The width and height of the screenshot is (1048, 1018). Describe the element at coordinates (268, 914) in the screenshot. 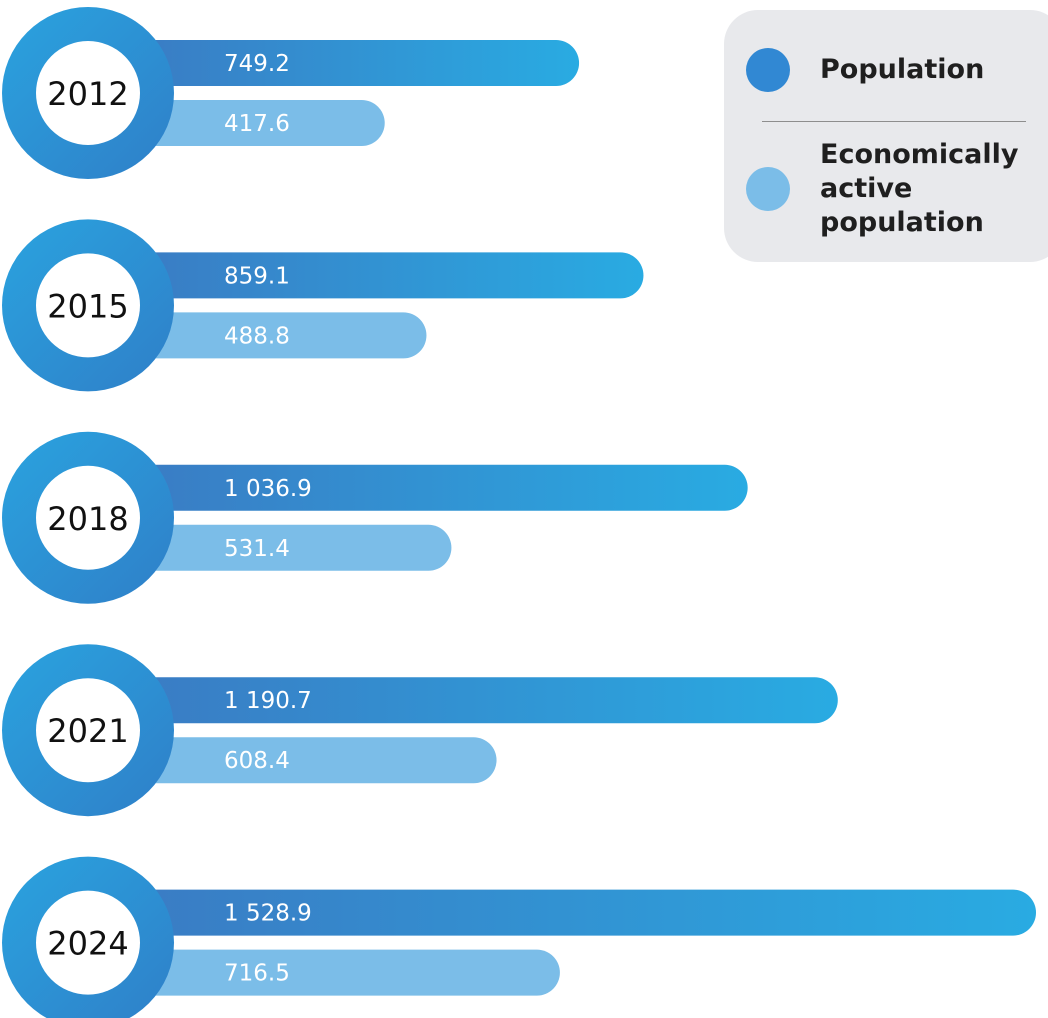

I see `data-label-population-2024: 1 528.9` at that location.